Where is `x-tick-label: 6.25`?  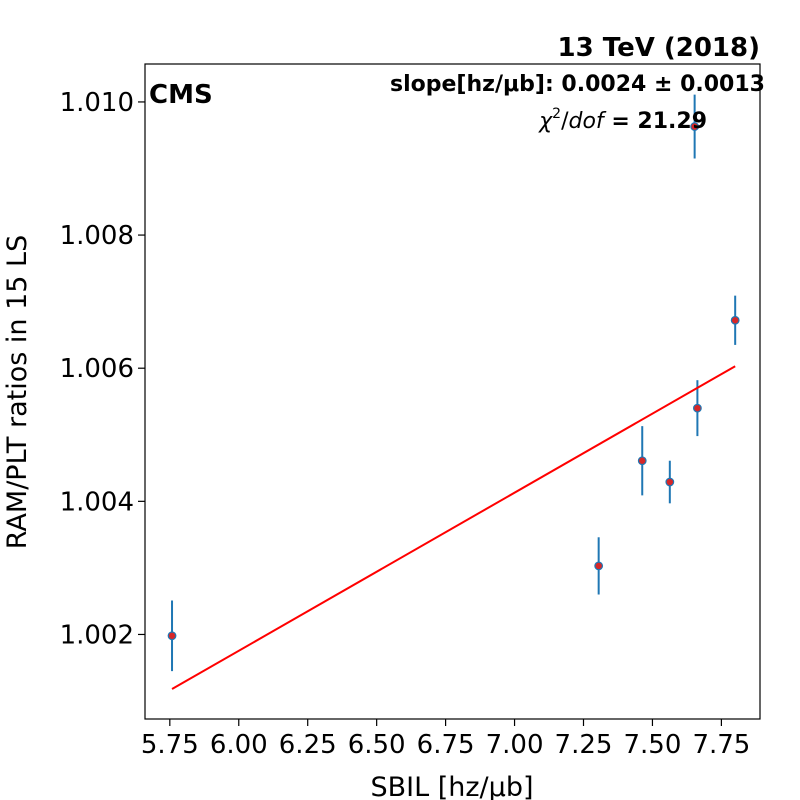
x-tick-label: 6.25 is located at coordinates (308, 745).